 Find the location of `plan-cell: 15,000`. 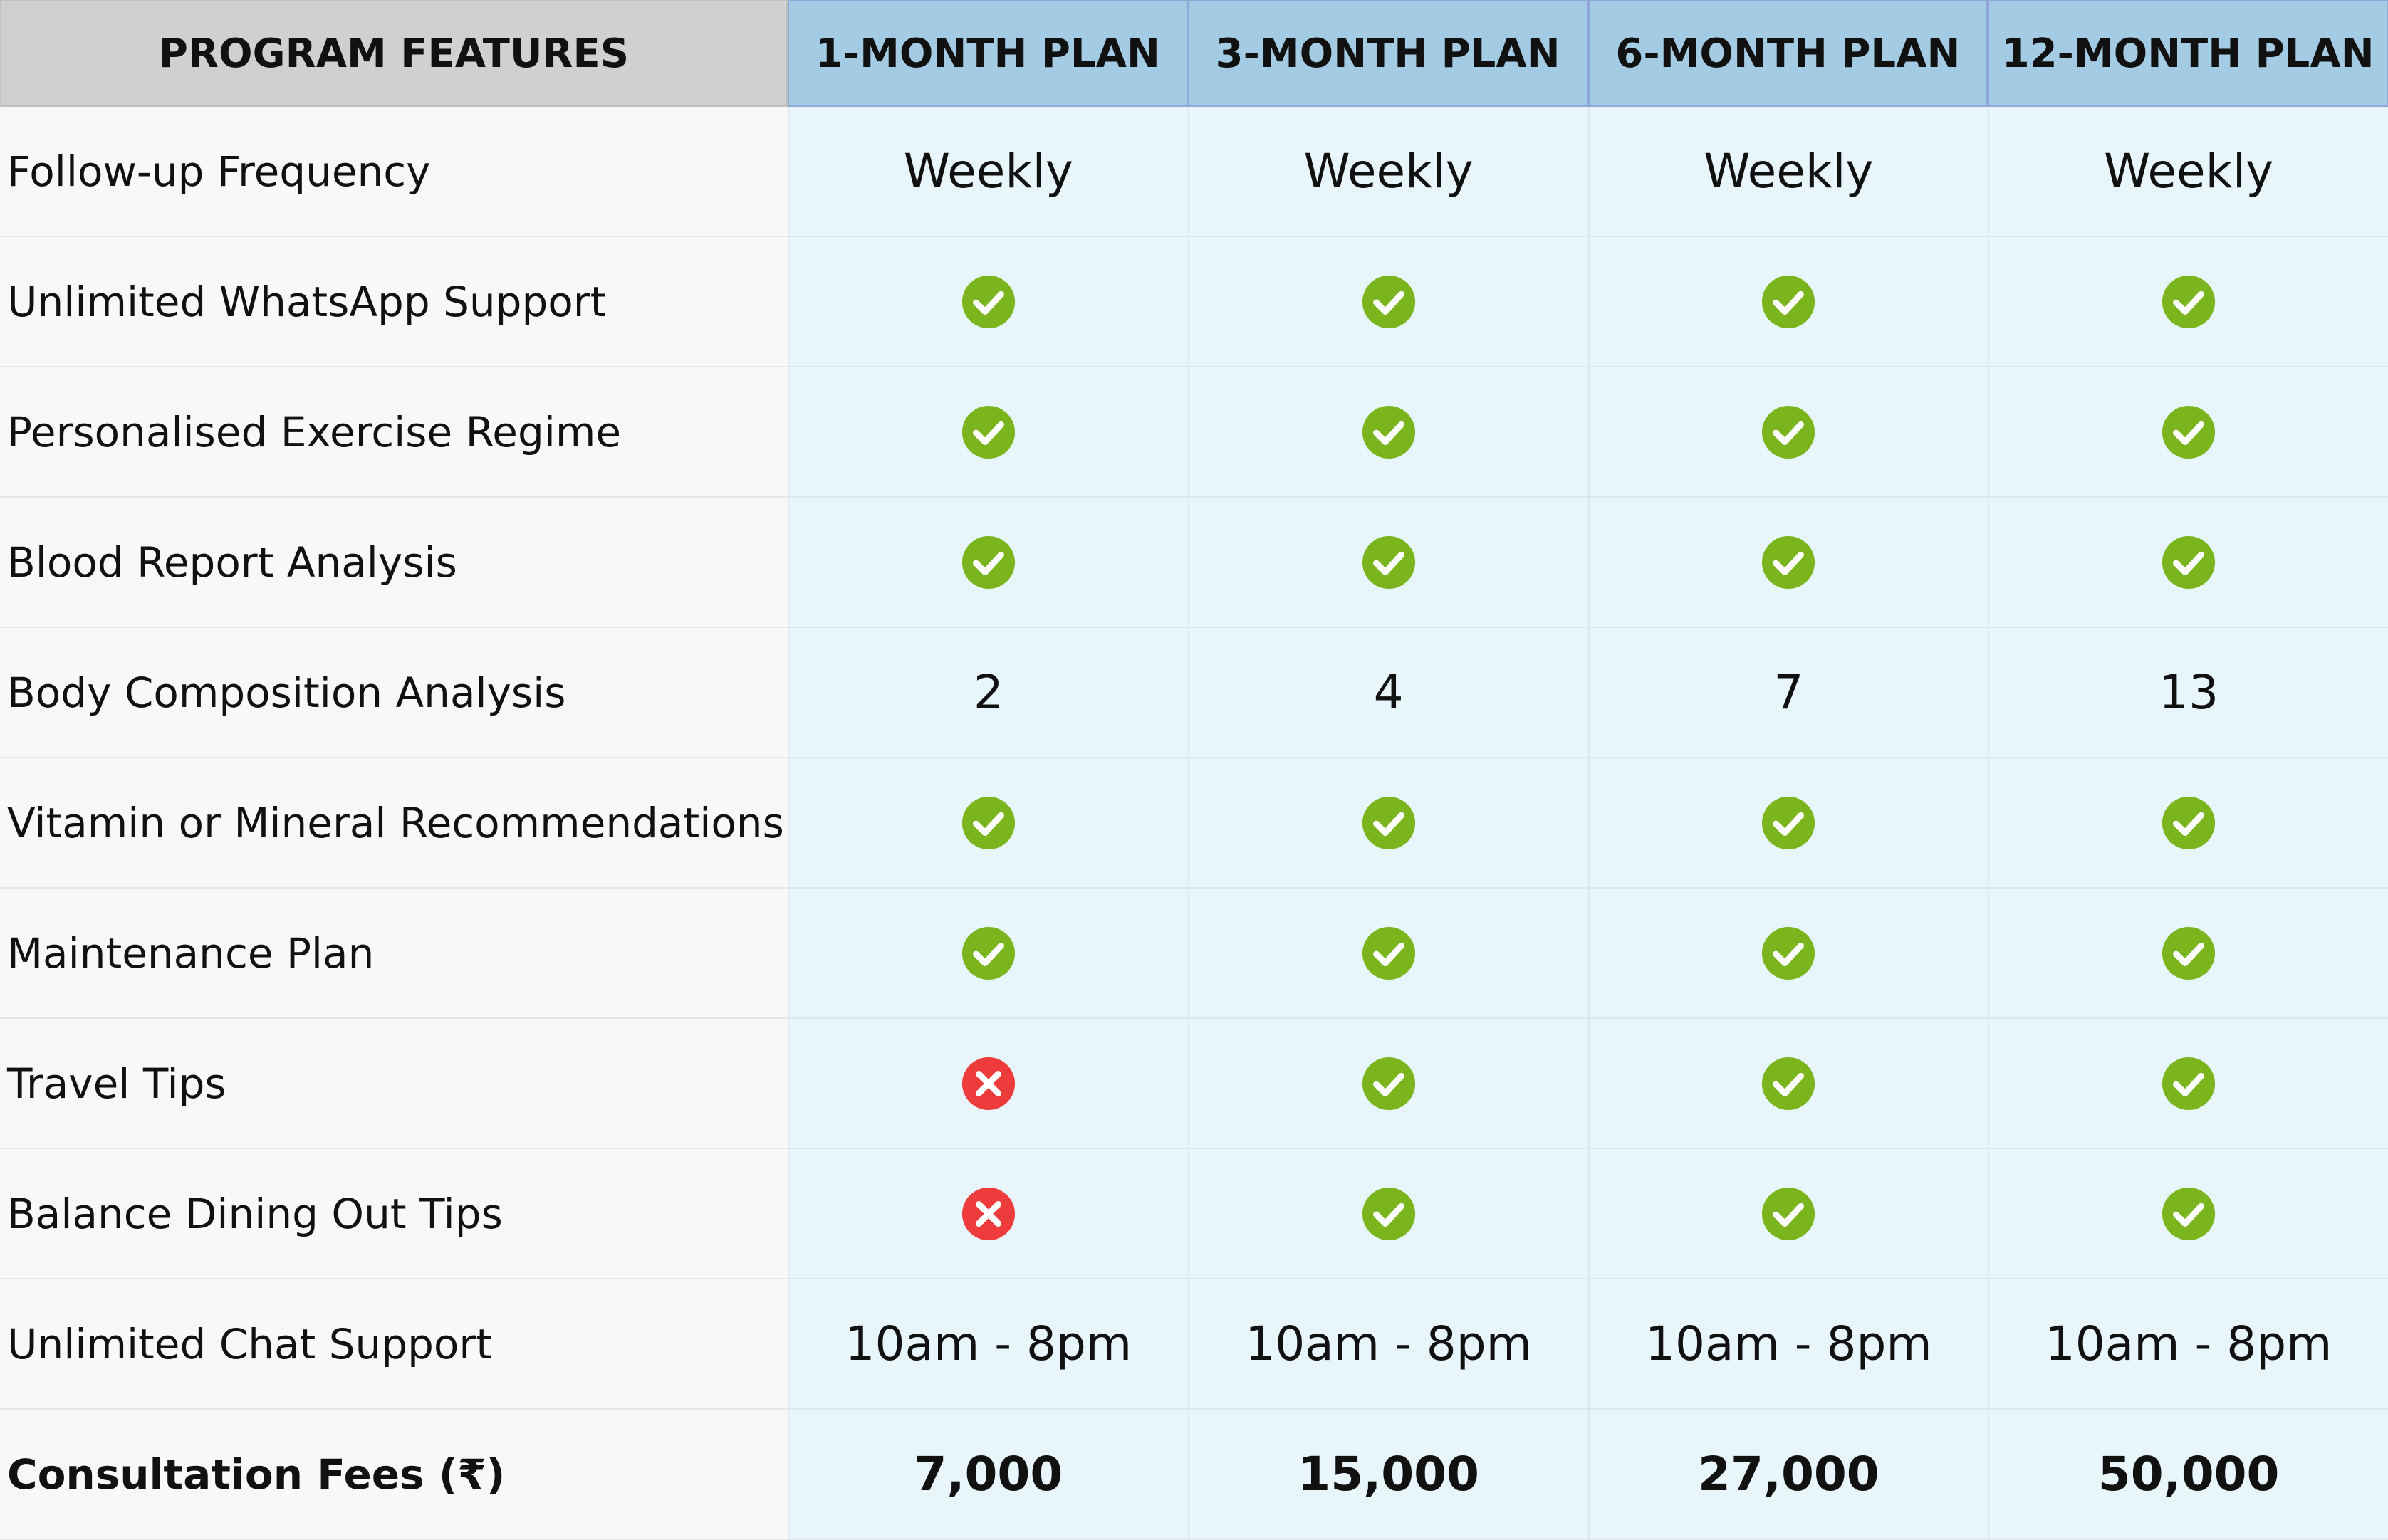

plan-cell: 15,000 is located at coordinates (1388, 1475).